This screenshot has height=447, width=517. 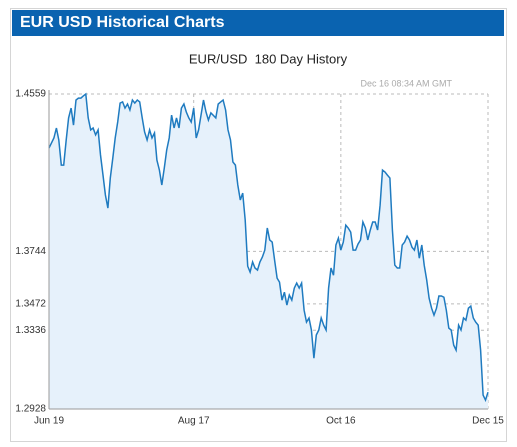 I want to click on x-tick-label: Dec 15, so click(x=488, y=421).